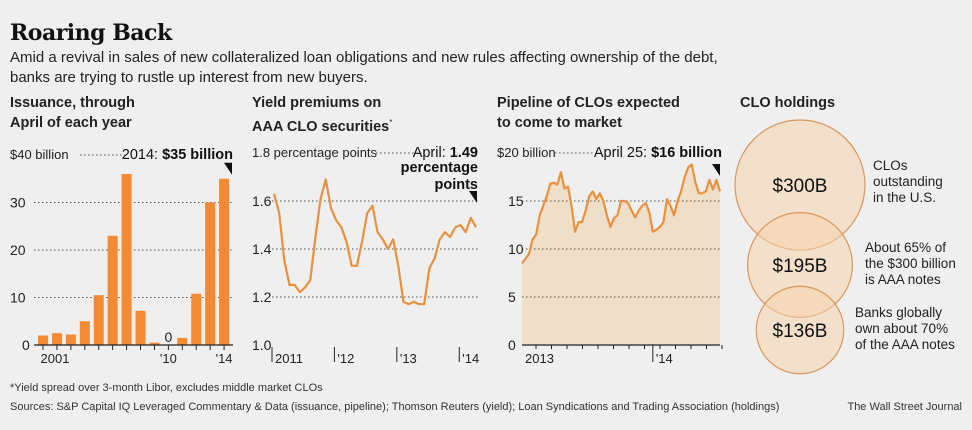  What do you see at coordinates (800, 186) in the screenshot?
I see `holding-value-label: $300B` at bounding box center [800, 186].